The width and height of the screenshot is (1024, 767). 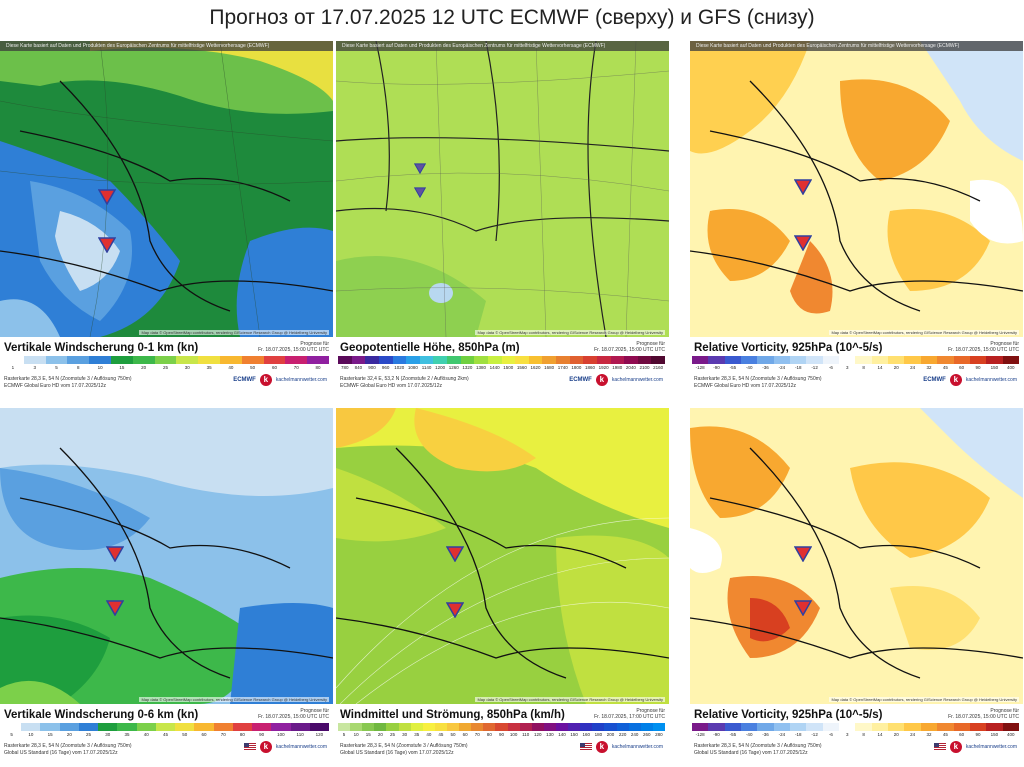 I want to click on scale-tick-label: 1260, so click(x=453, y=367).